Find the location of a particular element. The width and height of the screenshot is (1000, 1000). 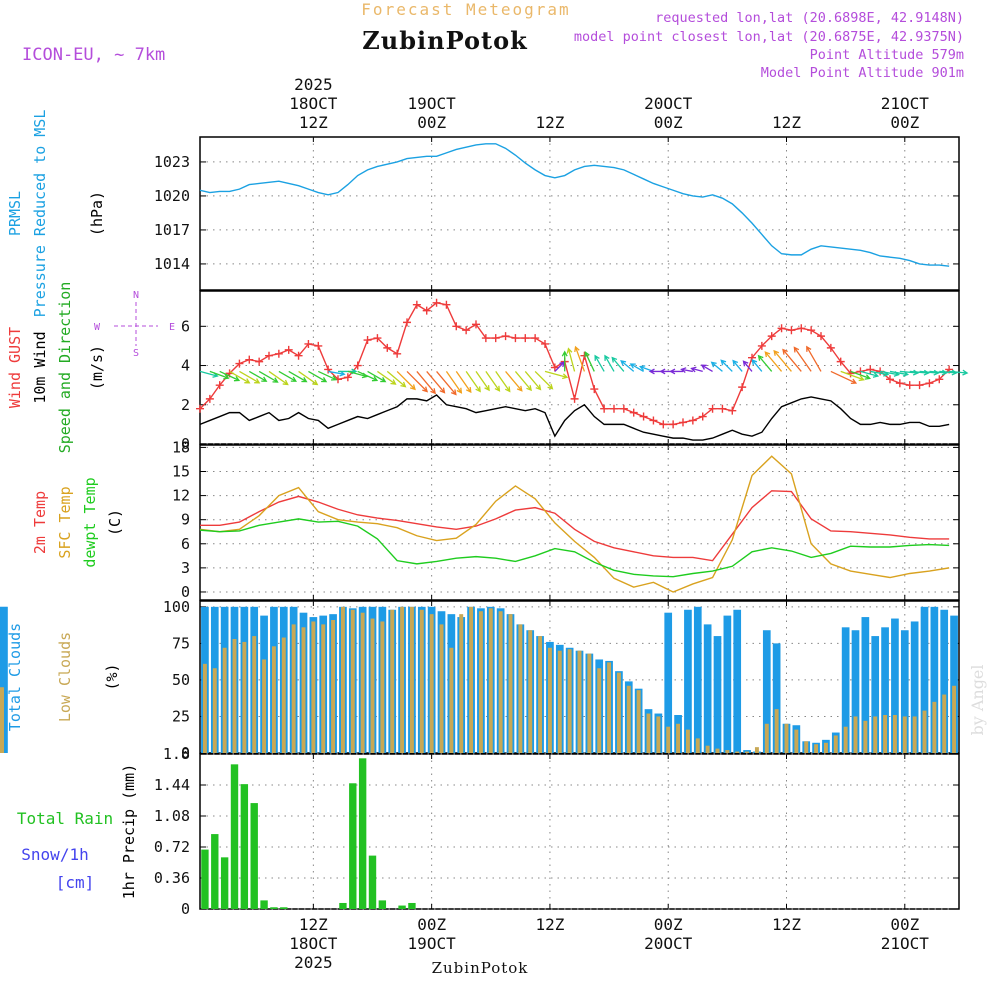

y-tick-label: 1.8 is located at coordinates (176, 754).